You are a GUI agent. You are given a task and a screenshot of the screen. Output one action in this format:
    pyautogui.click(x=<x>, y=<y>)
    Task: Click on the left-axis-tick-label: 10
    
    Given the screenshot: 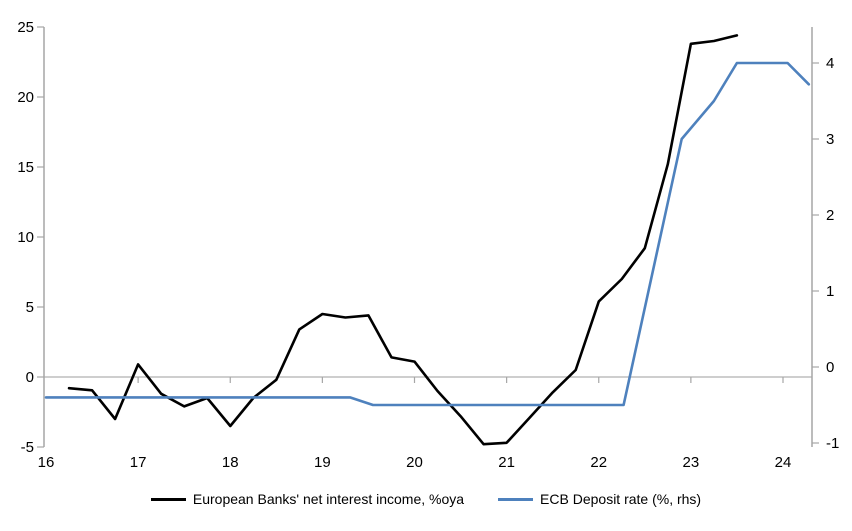 What is the action you would take?
    pyautogui.click(x=25, y=237)
    